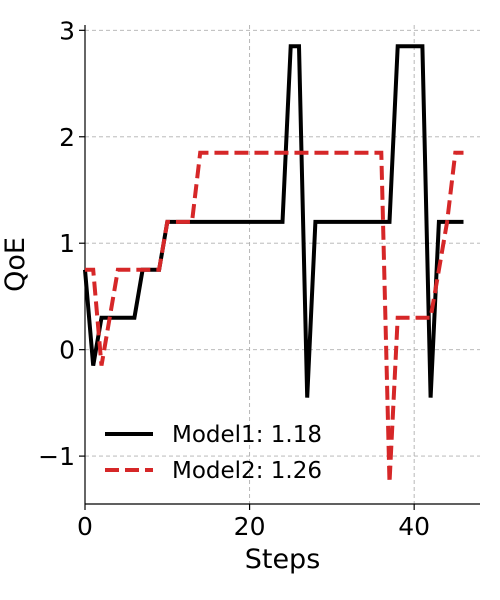 Image resolution: width=500 pixels, height=600 pixels. I want to click on legend-label-2: Model2: 1.26, so click(247, 471).